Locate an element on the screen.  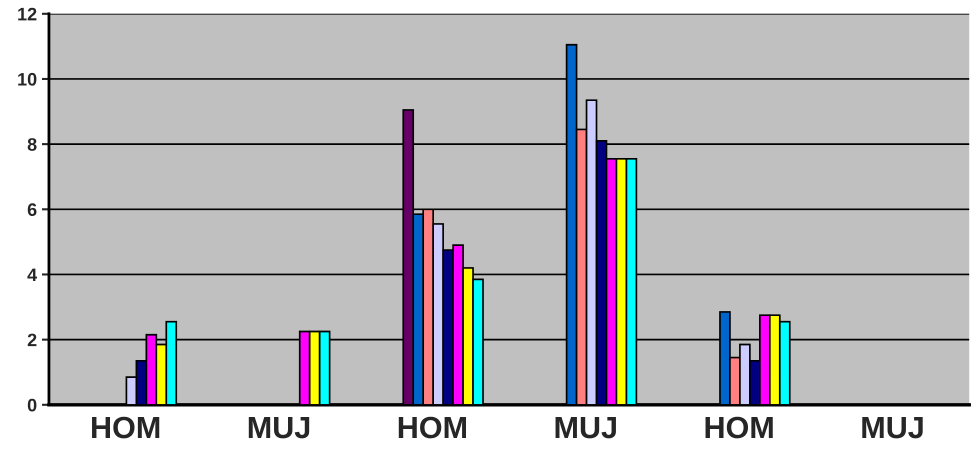
y-tick-label: 8 is located at coordinates (32, 144).